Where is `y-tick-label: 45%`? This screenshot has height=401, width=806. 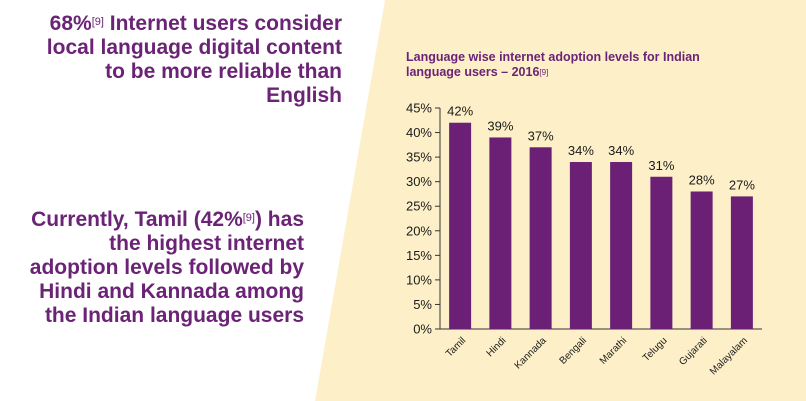 y-tick-label: 45% is located at coordinates (419, 108).